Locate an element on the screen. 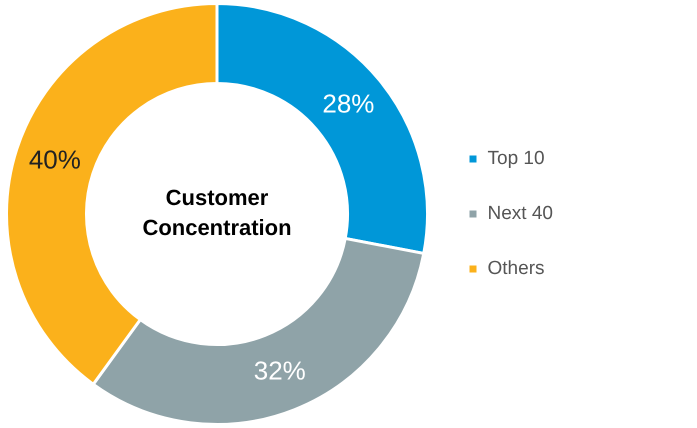 Image resolution: width=697 pixels, height=428 pixels. data-label: 32% is located at coordinates (280, 371).